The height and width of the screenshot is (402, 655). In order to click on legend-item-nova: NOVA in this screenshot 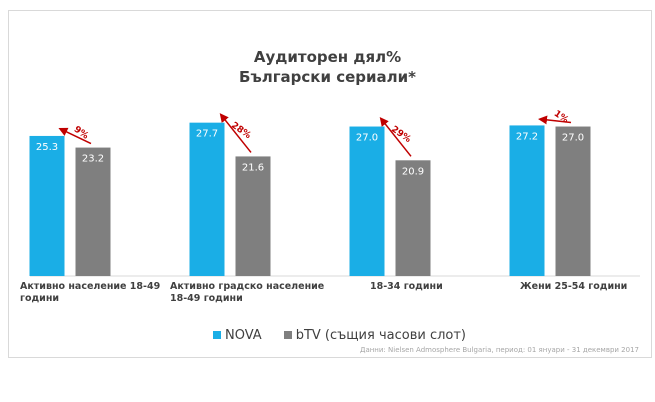, I will do `click(237, 335)`.